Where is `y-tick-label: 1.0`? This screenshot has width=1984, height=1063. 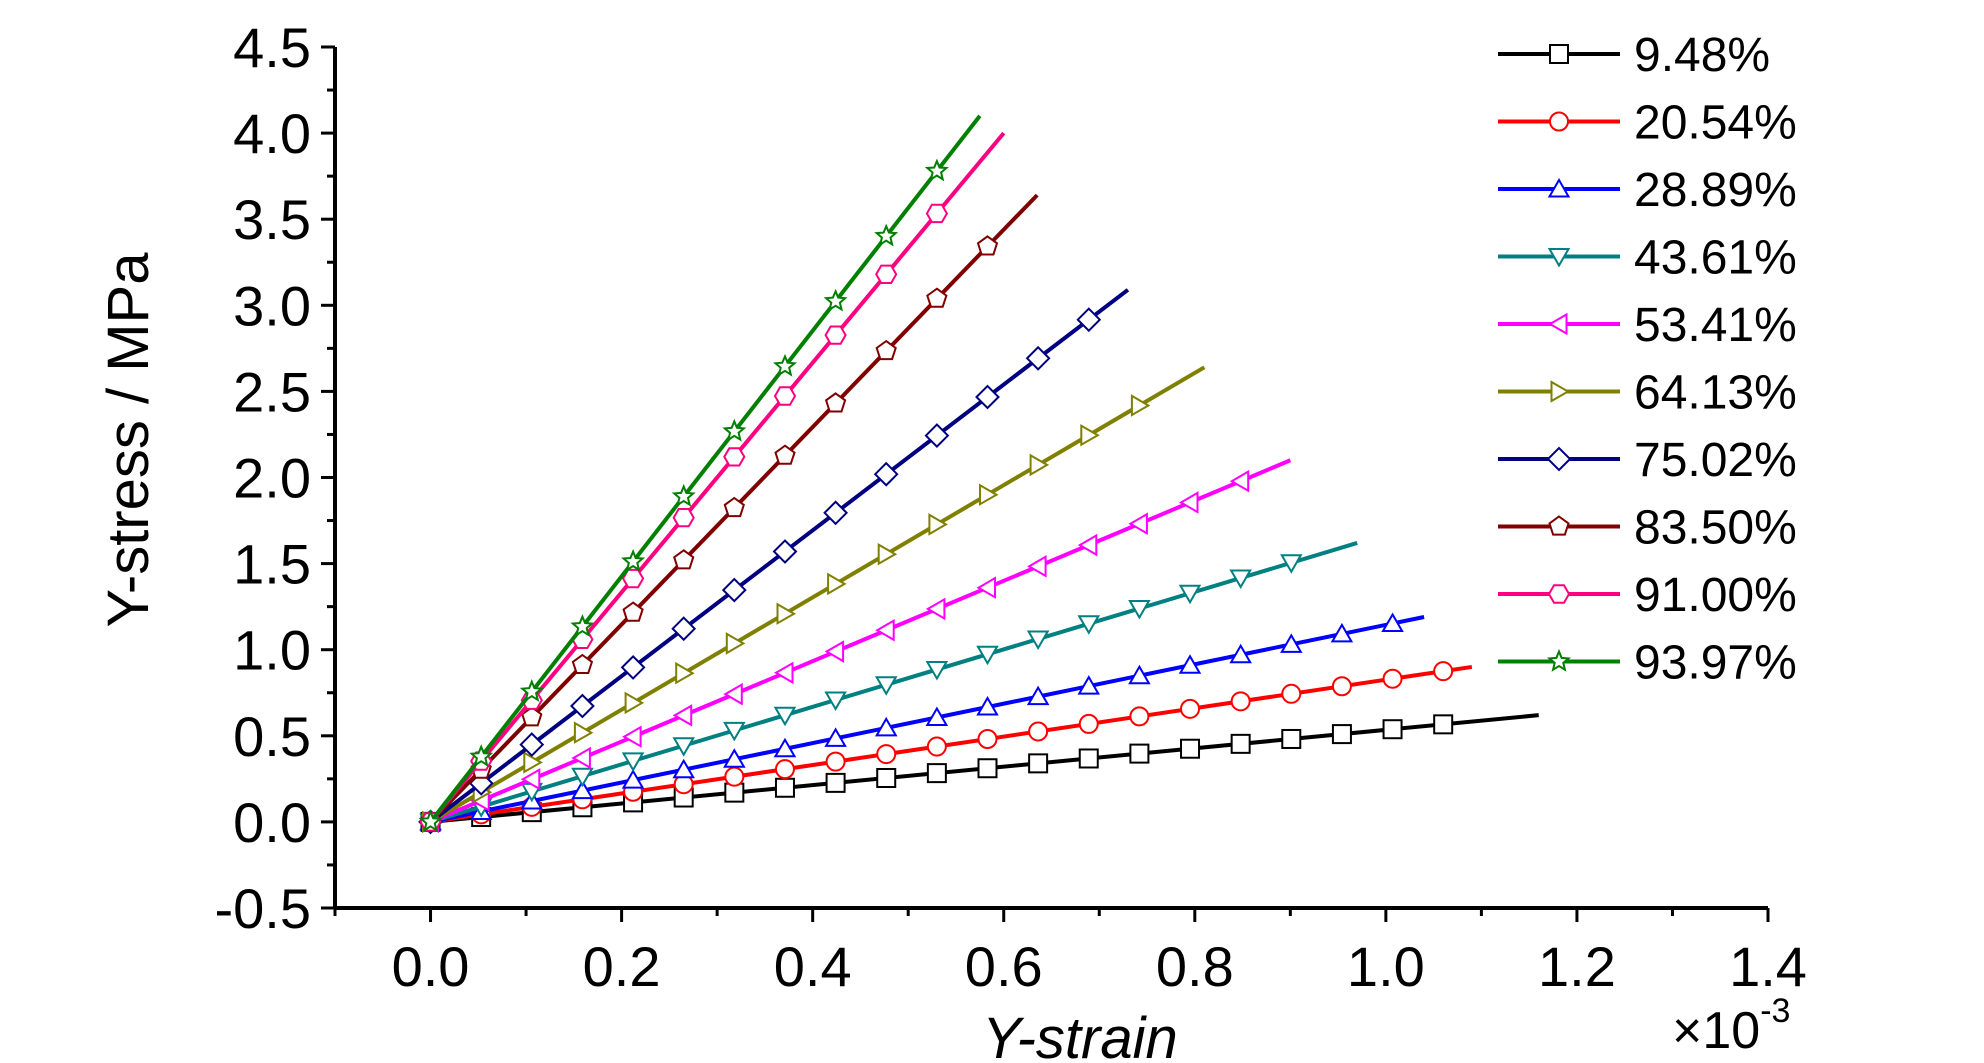 y-tick-label: 1.0 is located at coordinates (272, 650).